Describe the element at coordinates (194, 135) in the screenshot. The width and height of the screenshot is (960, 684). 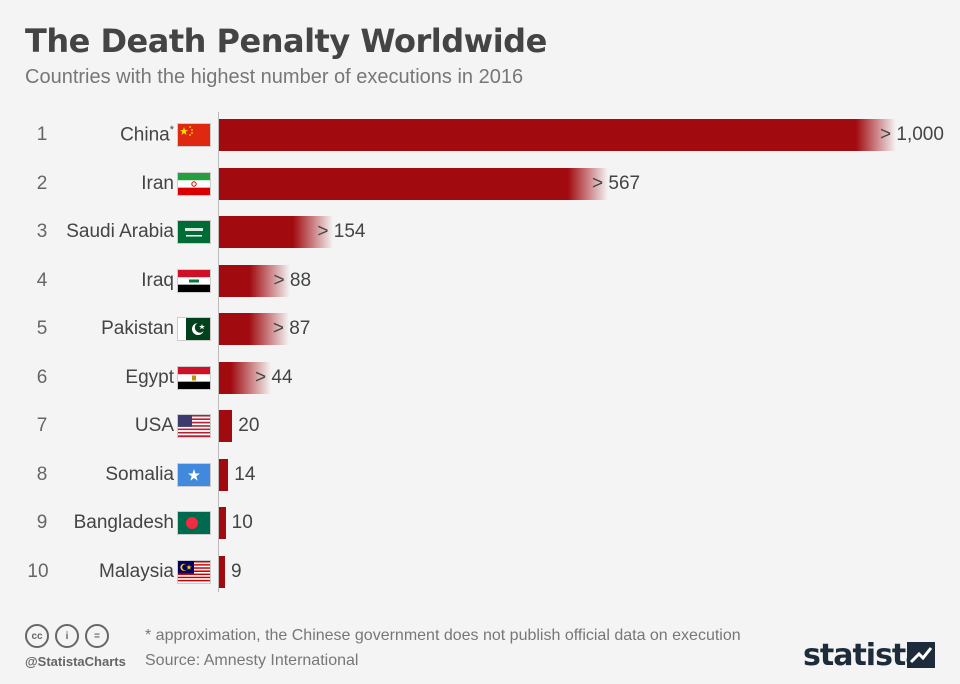
I see `china-flag` at that location.